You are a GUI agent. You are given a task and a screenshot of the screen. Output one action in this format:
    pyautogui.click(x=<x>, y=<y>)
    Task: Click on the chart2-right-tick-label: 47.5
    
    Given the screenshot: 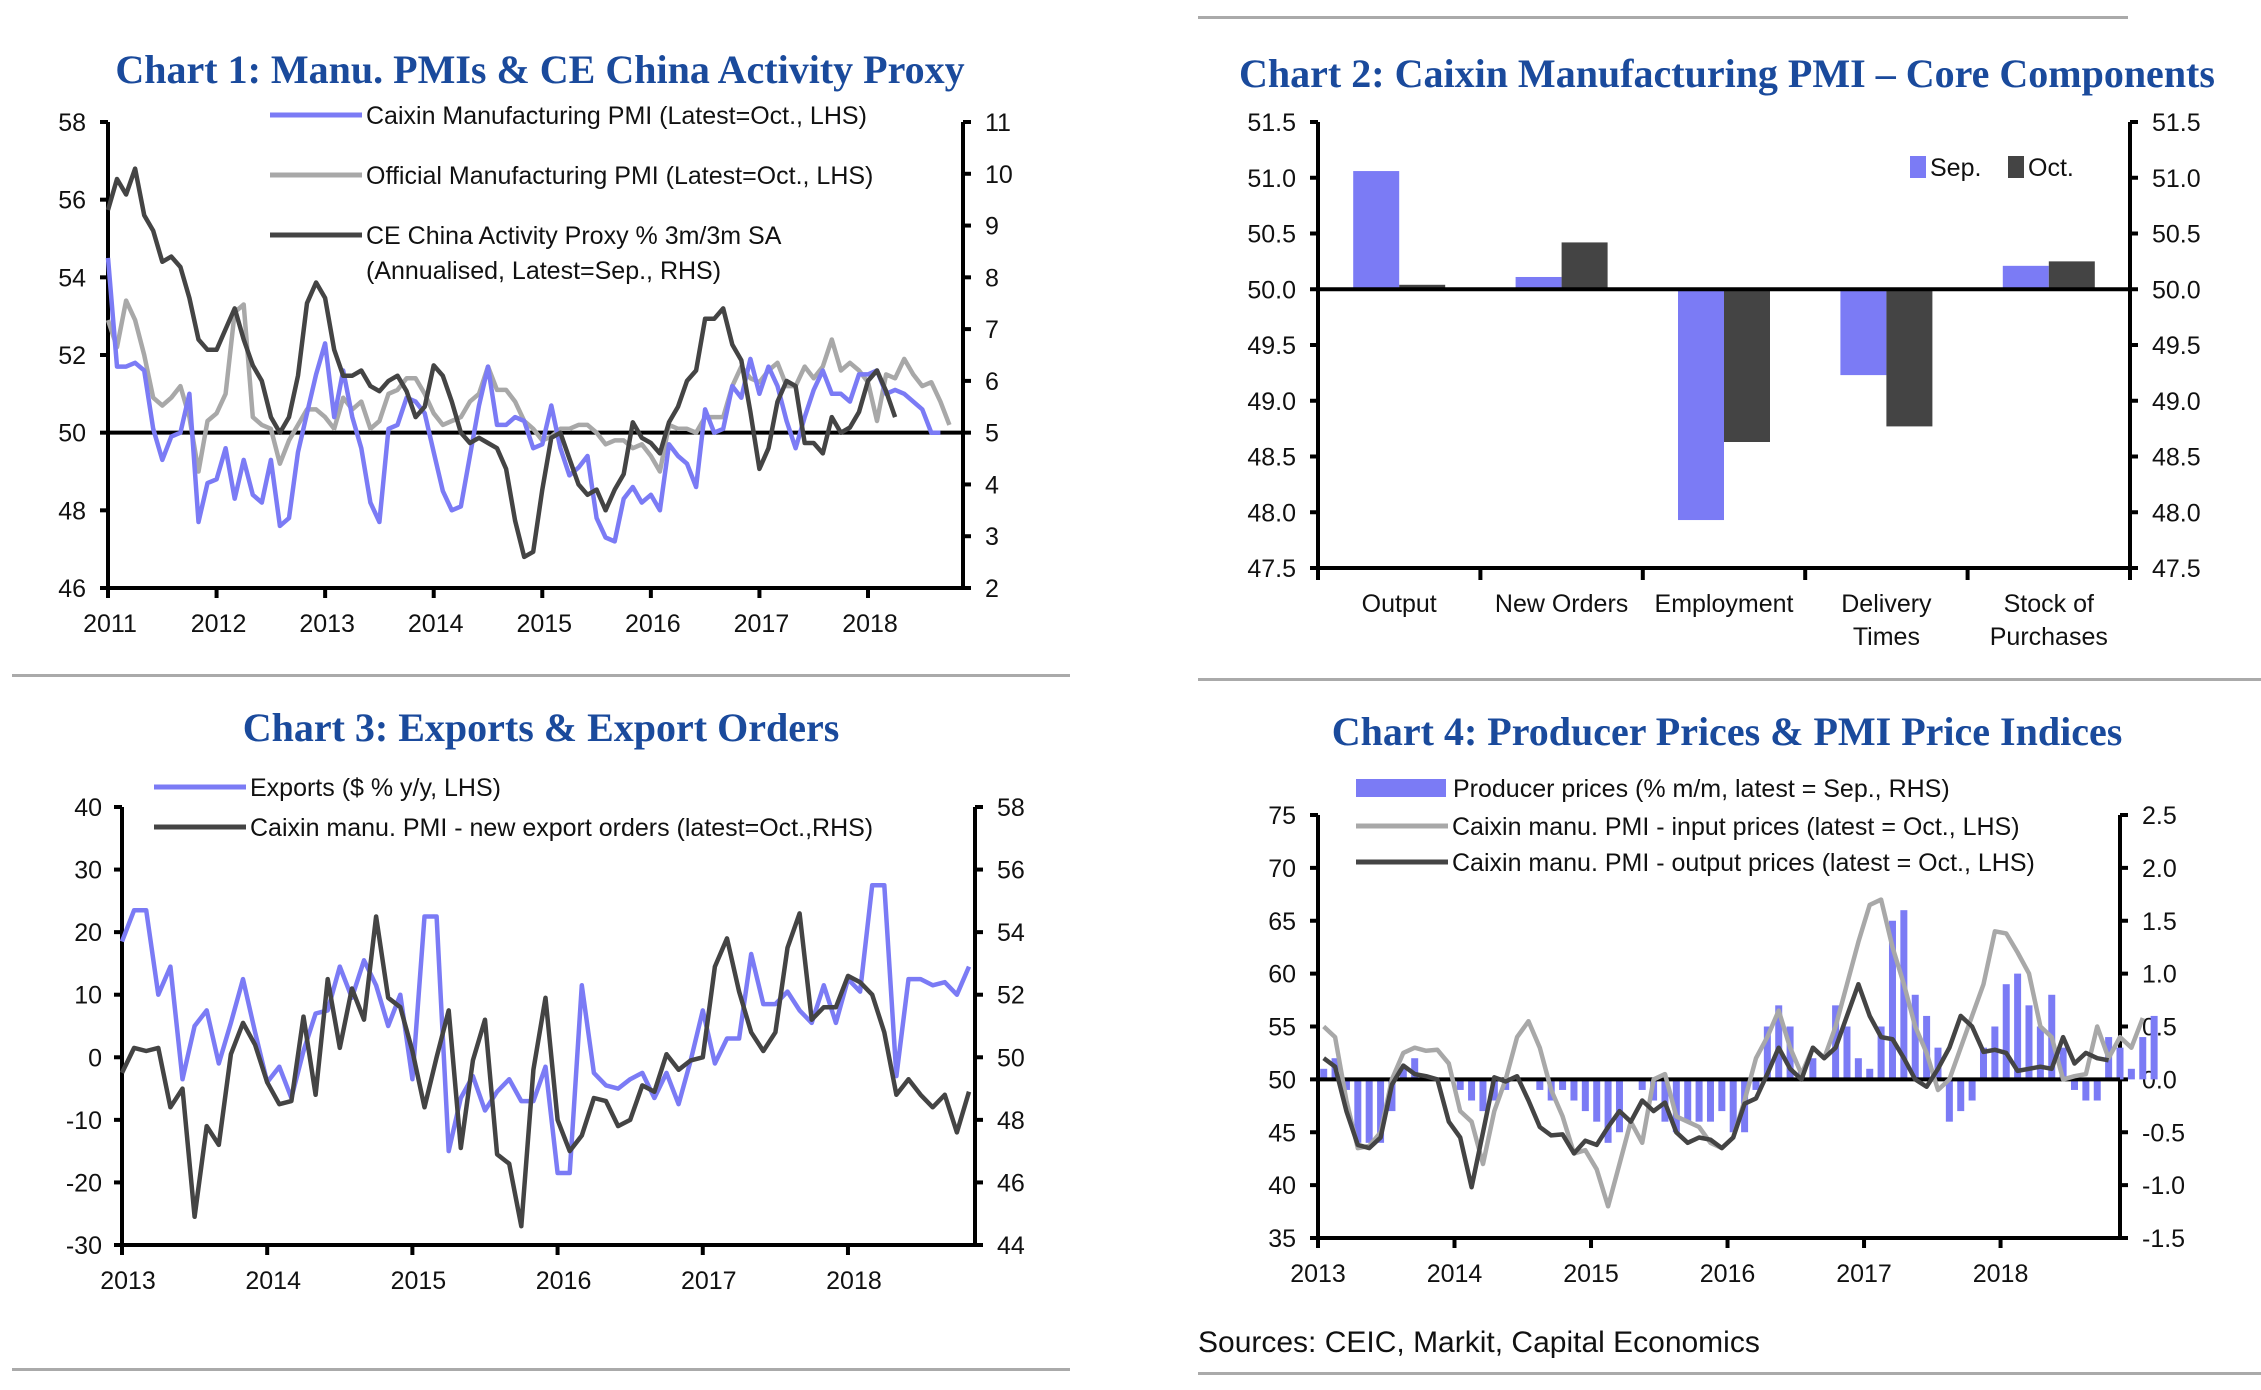 What is the action you would take?
    pyautogui.click(x=2176, y=569)
    